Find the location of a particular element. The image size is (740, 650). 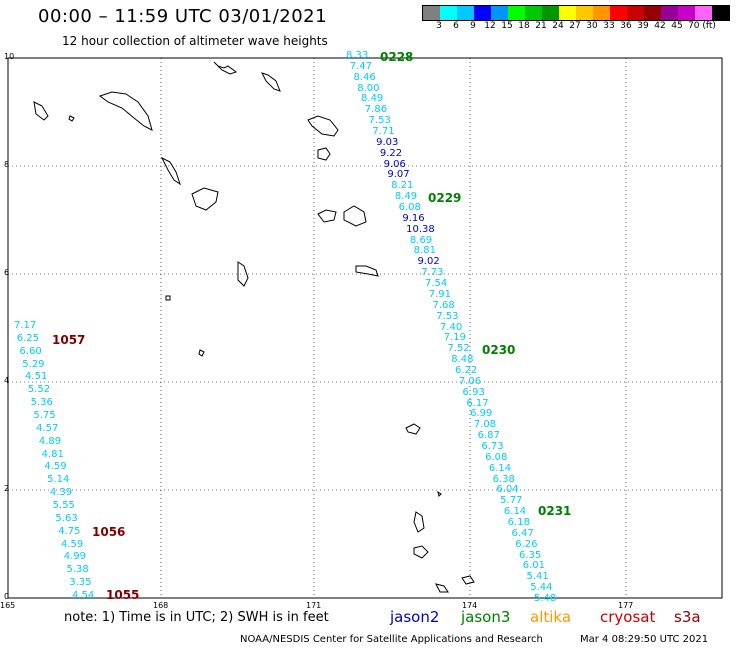

wave-height-value: 8.46 is located at coordinates (364, 77).